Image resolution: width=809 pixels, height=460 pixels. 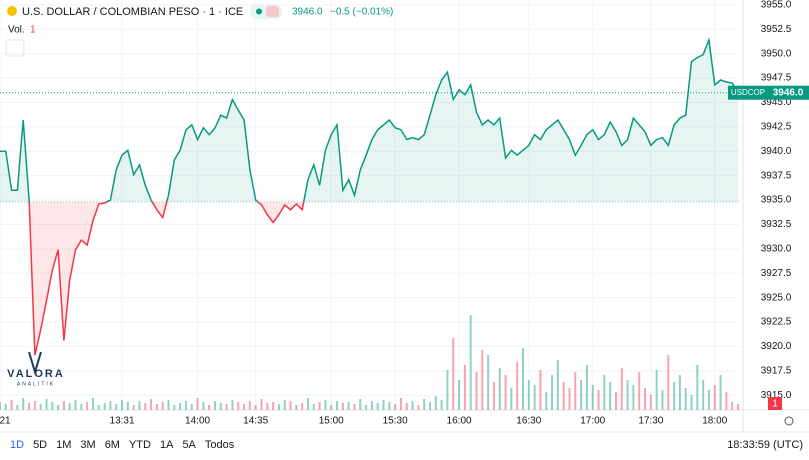 I want to click on range-button: 5A, so click(x=189, y=445).